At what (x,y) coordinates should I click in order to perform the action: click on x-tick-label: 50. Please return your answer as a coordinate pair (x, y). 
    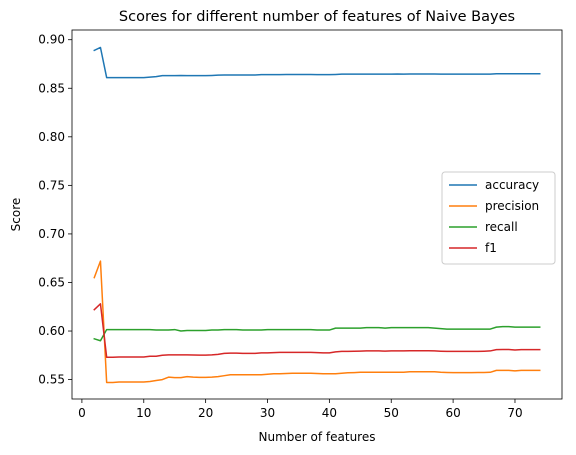
    Looking at the image, I should click on (391, 413).